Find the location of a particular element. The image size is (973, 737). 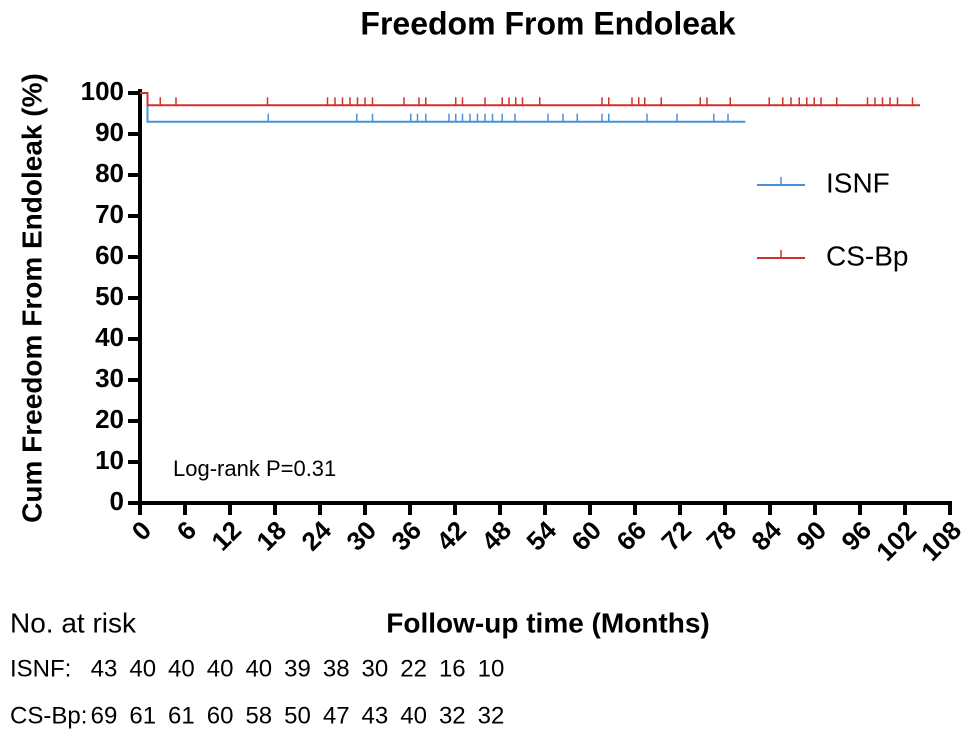

risk-table-title: No. at risk is located at coordinates (73, 622).